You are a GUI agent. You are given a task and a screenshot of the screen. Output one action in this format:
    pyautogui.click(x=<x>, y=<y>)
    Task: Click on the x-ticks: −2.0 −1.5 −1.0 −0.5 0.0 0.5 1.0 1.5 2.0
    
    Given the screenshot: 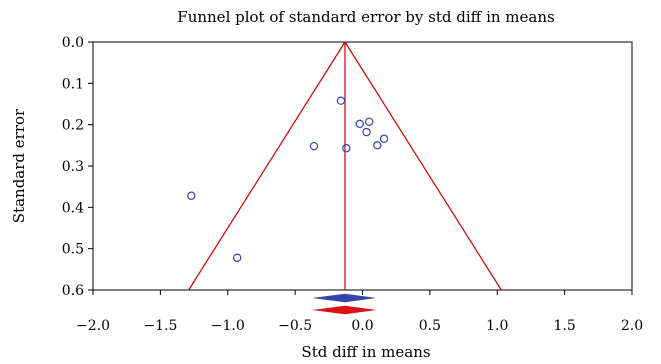 What is the action you would take?
    pyautogui.click(x=359, y=312)
    